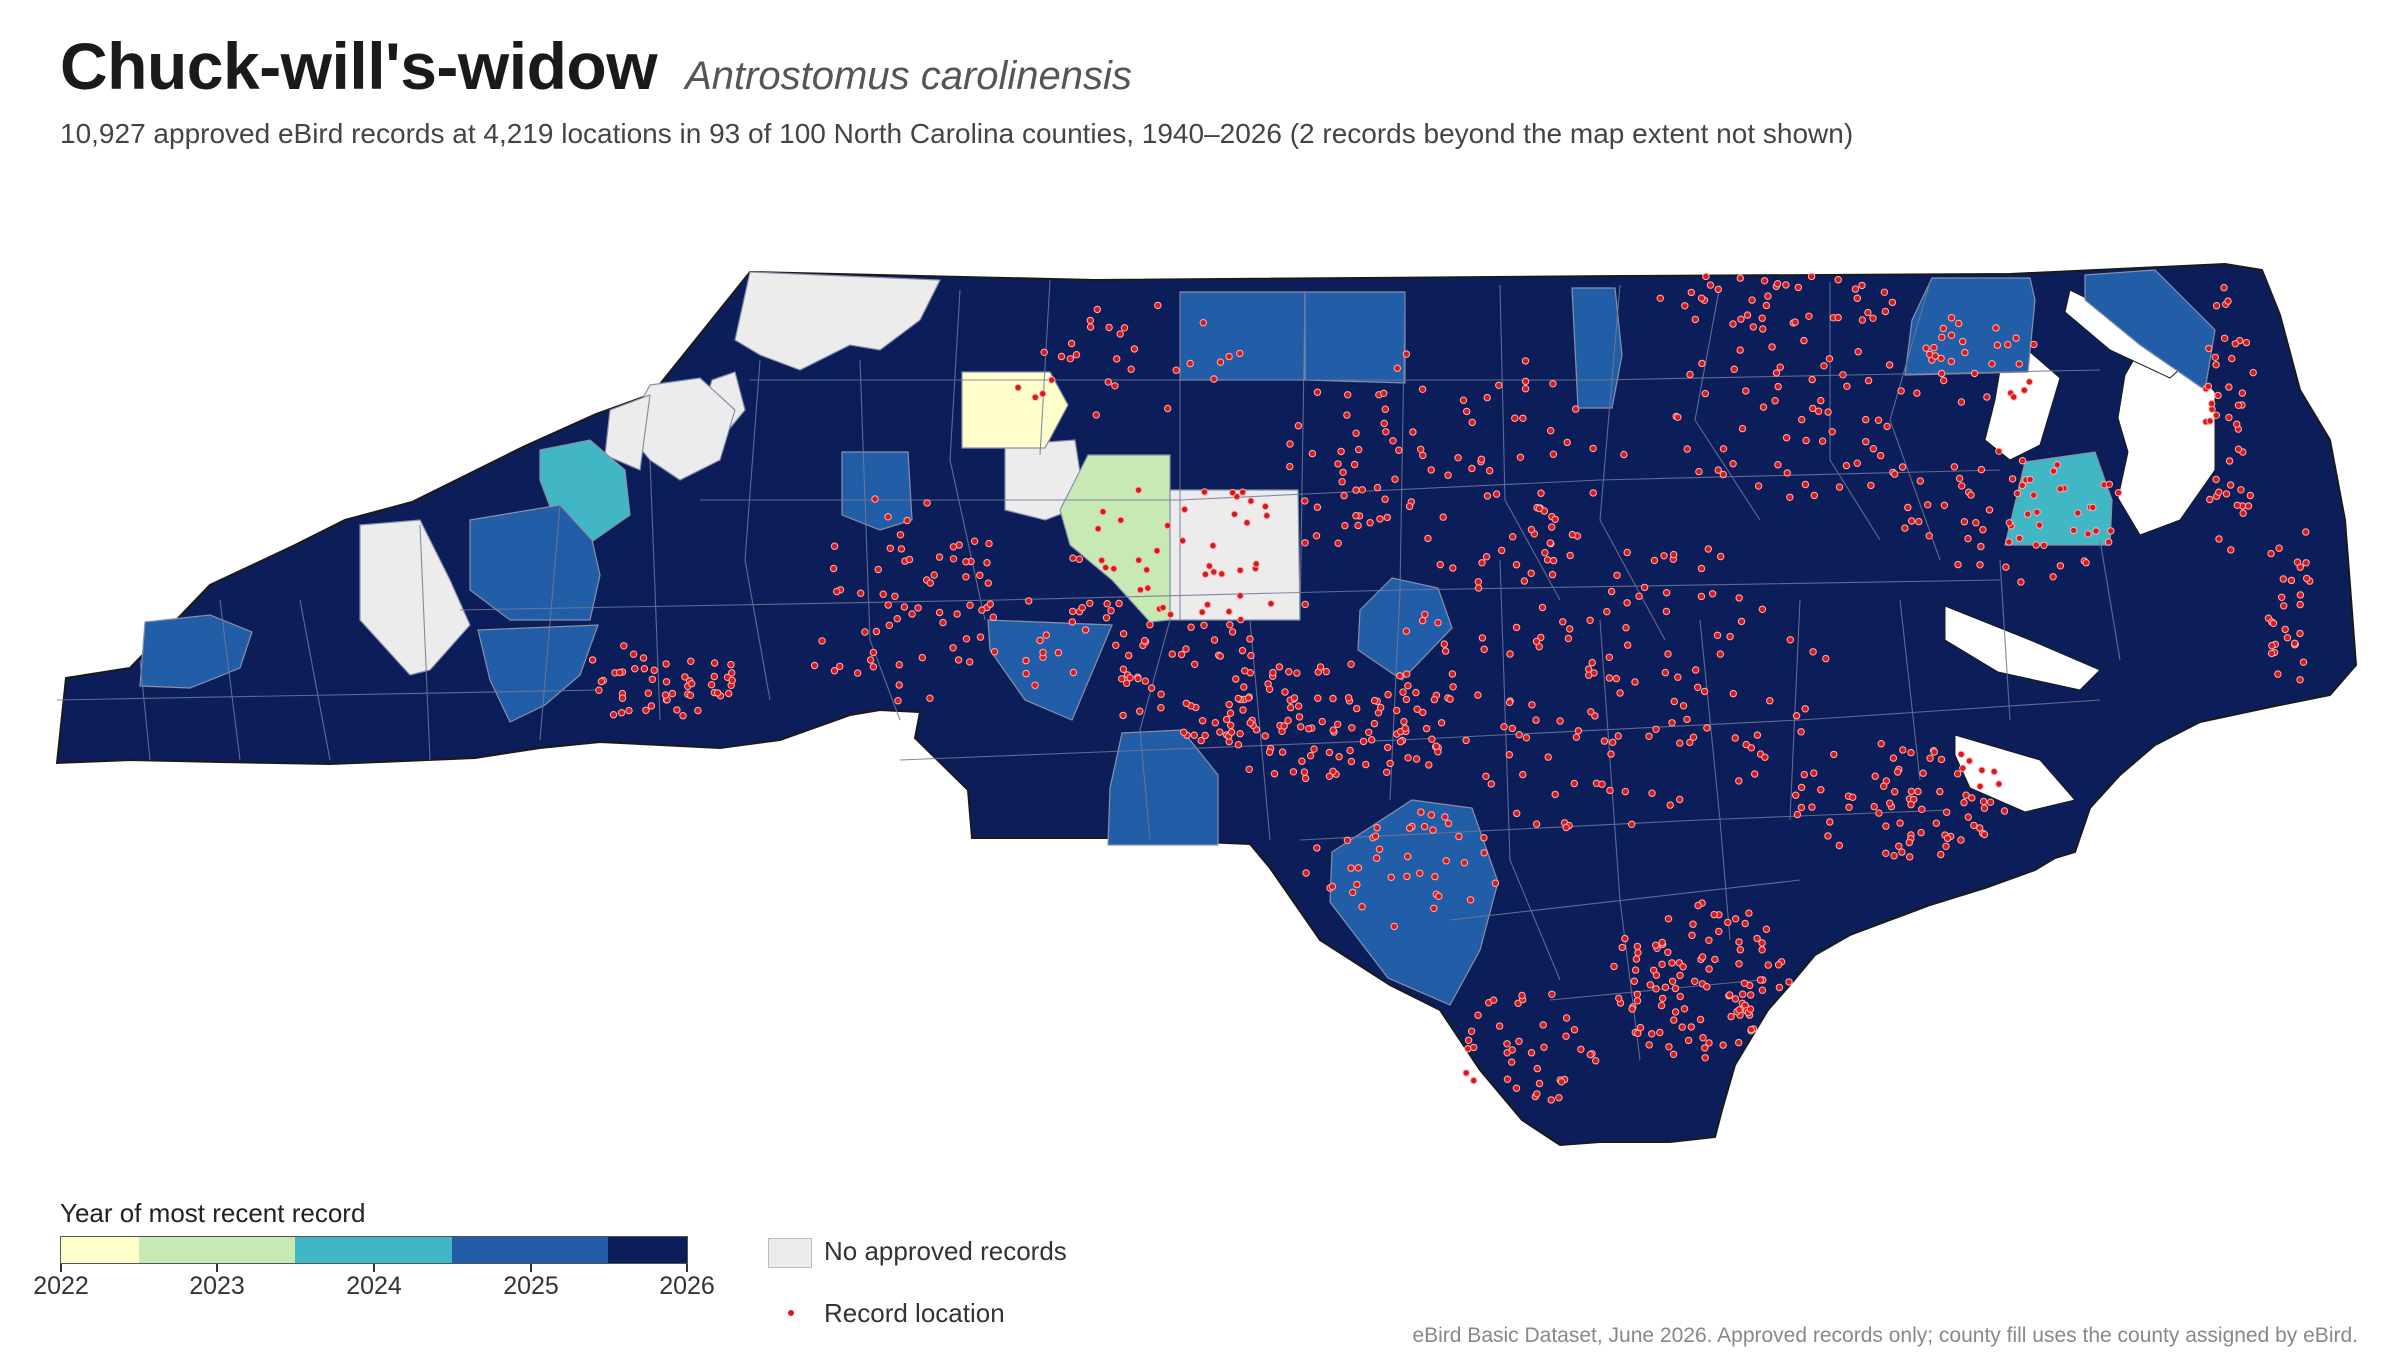 The image size is (2400, 1356). Describe the element at coordinates (647, 1250) in the screenshot. I see `colorbar-2026` at that location.